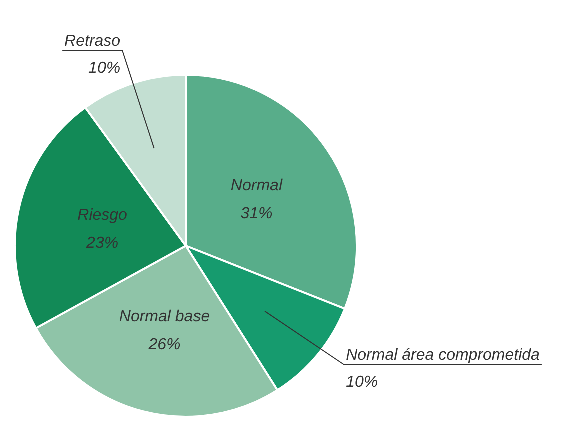 This screenshot has height=421, width=586. Describe the element at coordinates (92, 41) in the screenshot. I see `slice-label: Retraso` at that location.